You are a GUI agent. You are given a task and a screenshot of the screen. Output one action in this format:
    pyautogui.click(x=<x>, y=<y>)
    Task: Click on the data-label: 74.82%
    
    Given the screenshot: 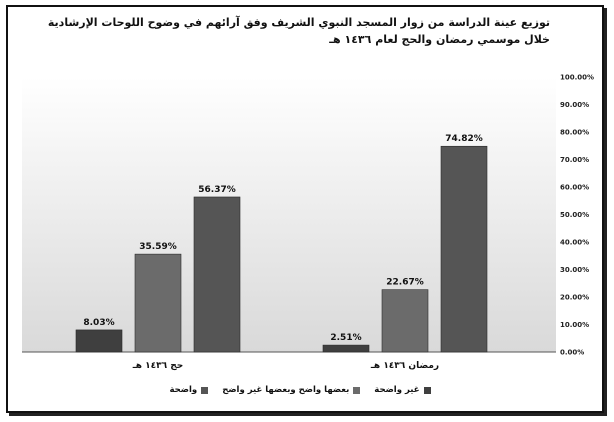 What is the action you would take?
    pyautogui.click(x=464, y=139)
    